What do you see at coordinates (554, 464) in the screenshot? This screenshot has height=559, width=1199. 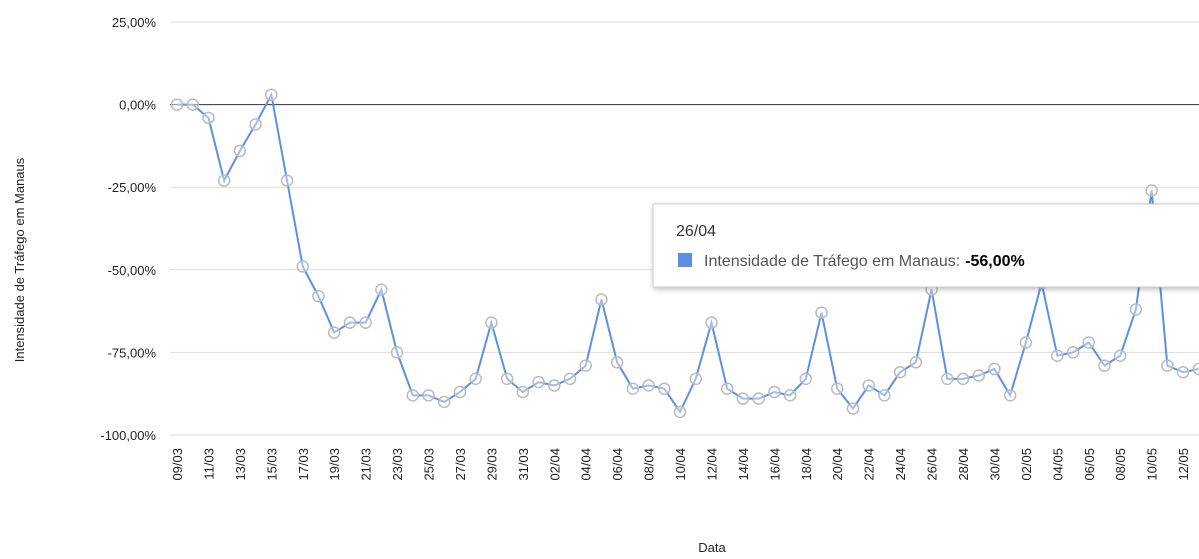 I see `x-tick-label: 02/04` at bounding box center [554, 464].